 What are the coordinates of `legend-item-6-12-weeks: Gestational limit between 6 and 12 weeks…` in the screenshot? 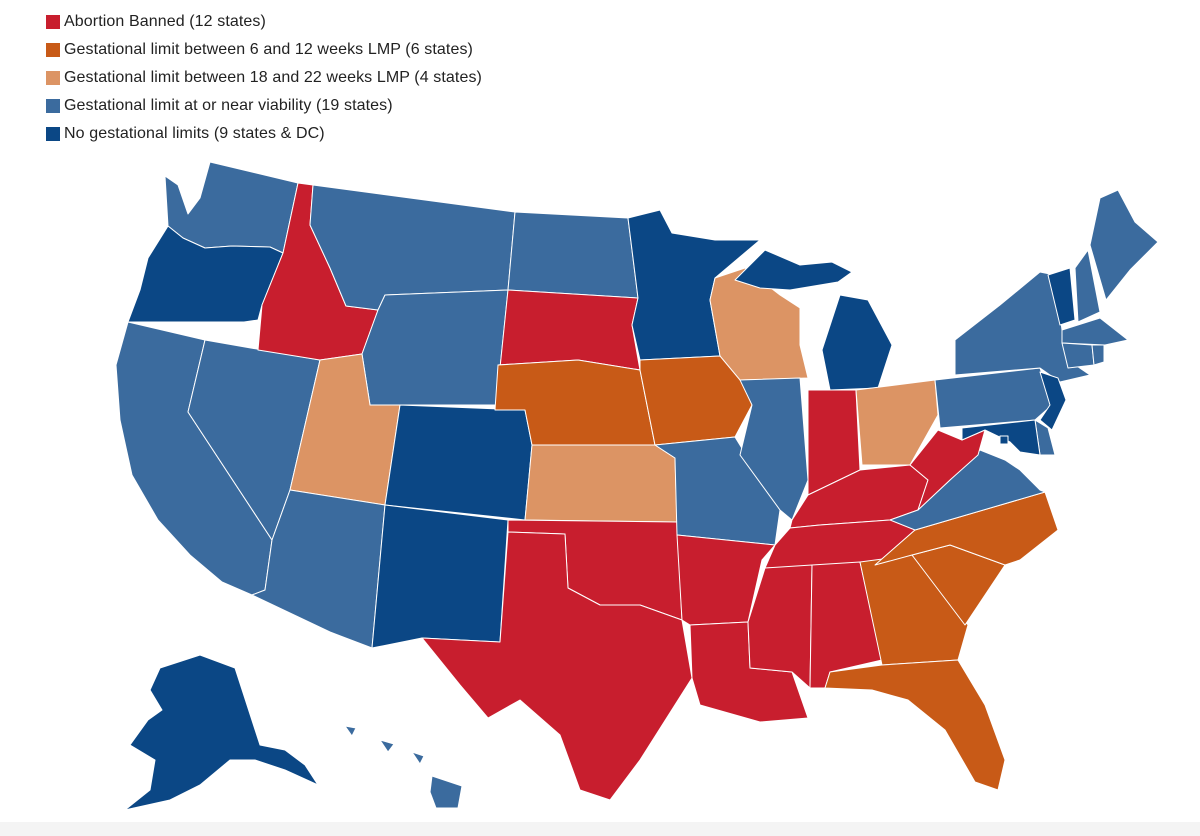 It's located at (264, 50).